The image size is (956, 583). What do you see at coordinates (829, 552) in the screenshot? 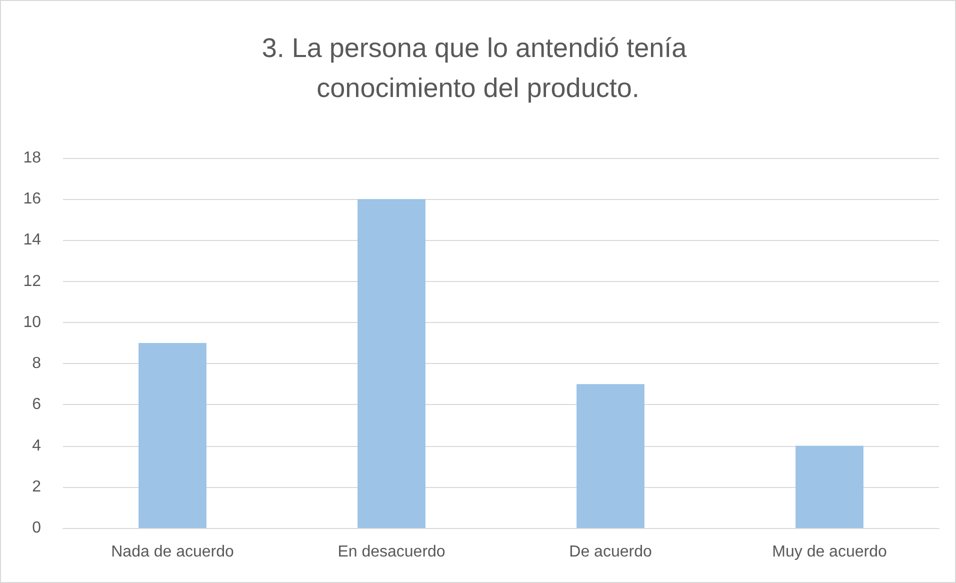
I see `x-tick-label: Muy de acuerdo` at bounding box center [829, 552].